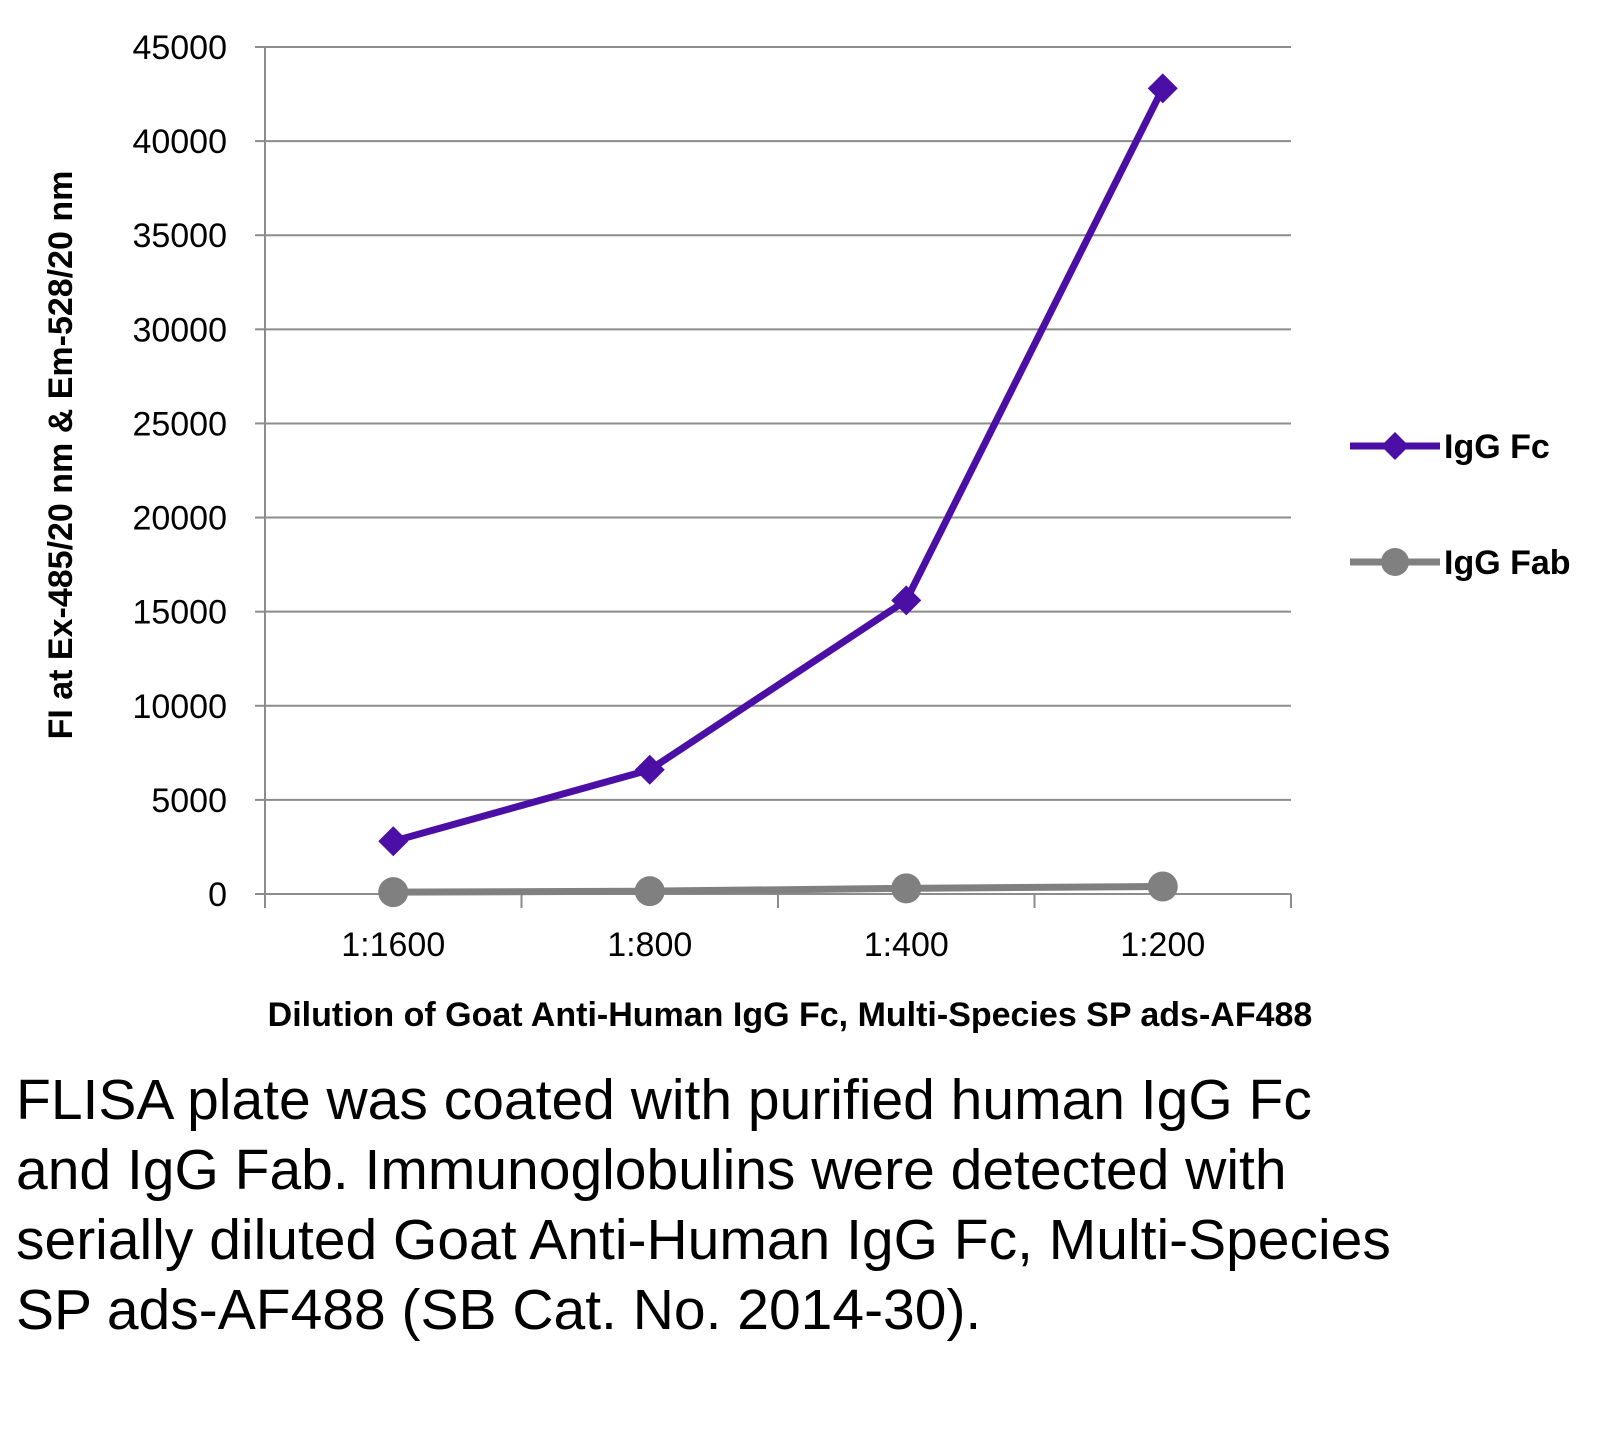 This screenshot has width=1620, height=1449. I want to click on y-tick-label: 45000, so click(179, 48).